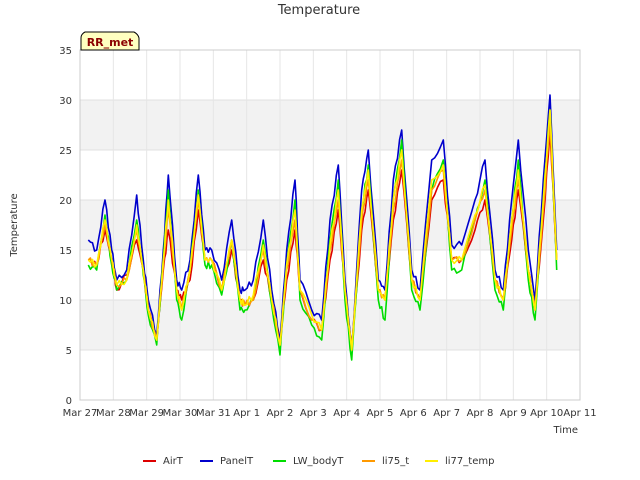  I want to click on x-tick-label: Mar 27, so click(80, 413).